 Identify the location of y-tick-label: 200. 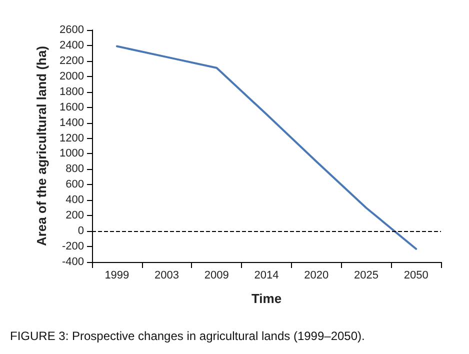
(75, 216).